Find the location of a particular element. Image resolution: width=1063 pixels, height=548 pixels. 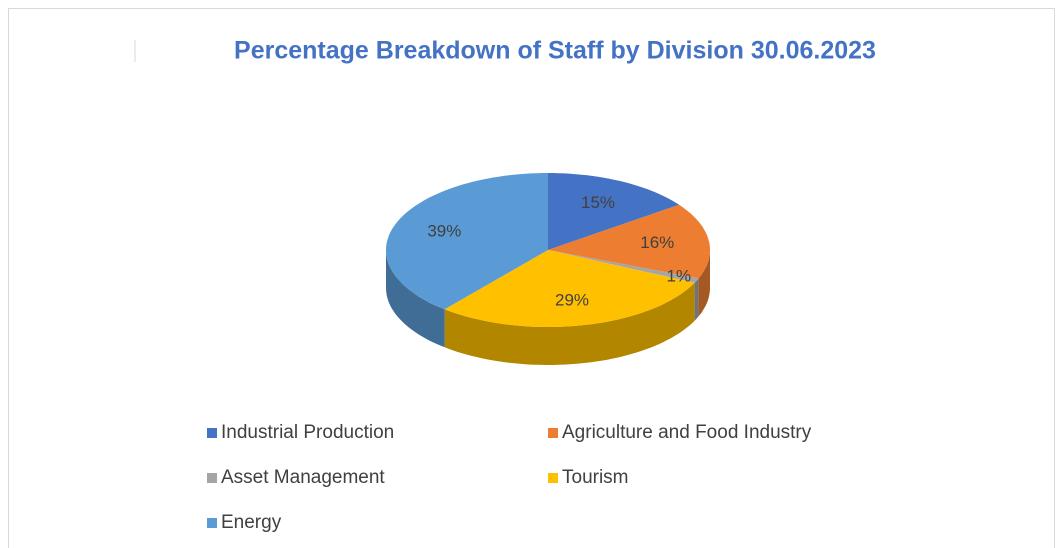

legend-label: Energy is located at coordinates (251, 522).